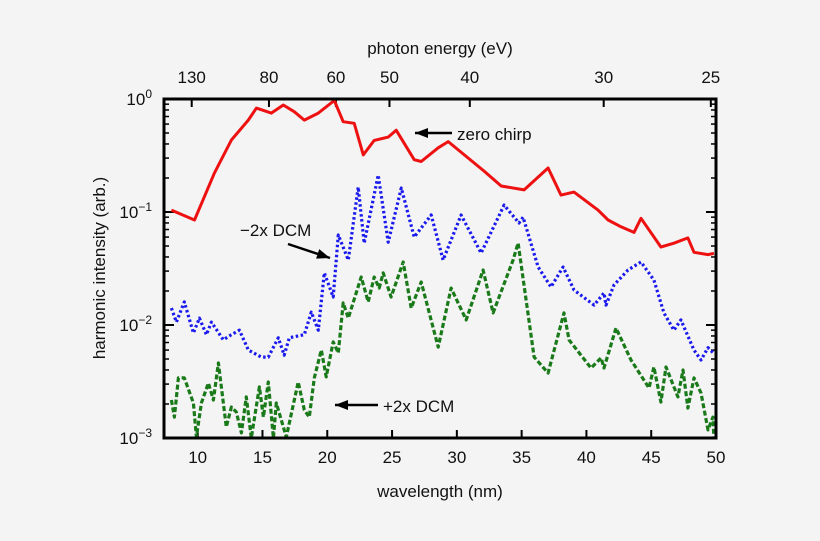 This screenshot has width=820, height=541. Describe the element at coordinates (439, 491) in the screenshot. I see `x-axis-label: wavelength (nm)` at that location.